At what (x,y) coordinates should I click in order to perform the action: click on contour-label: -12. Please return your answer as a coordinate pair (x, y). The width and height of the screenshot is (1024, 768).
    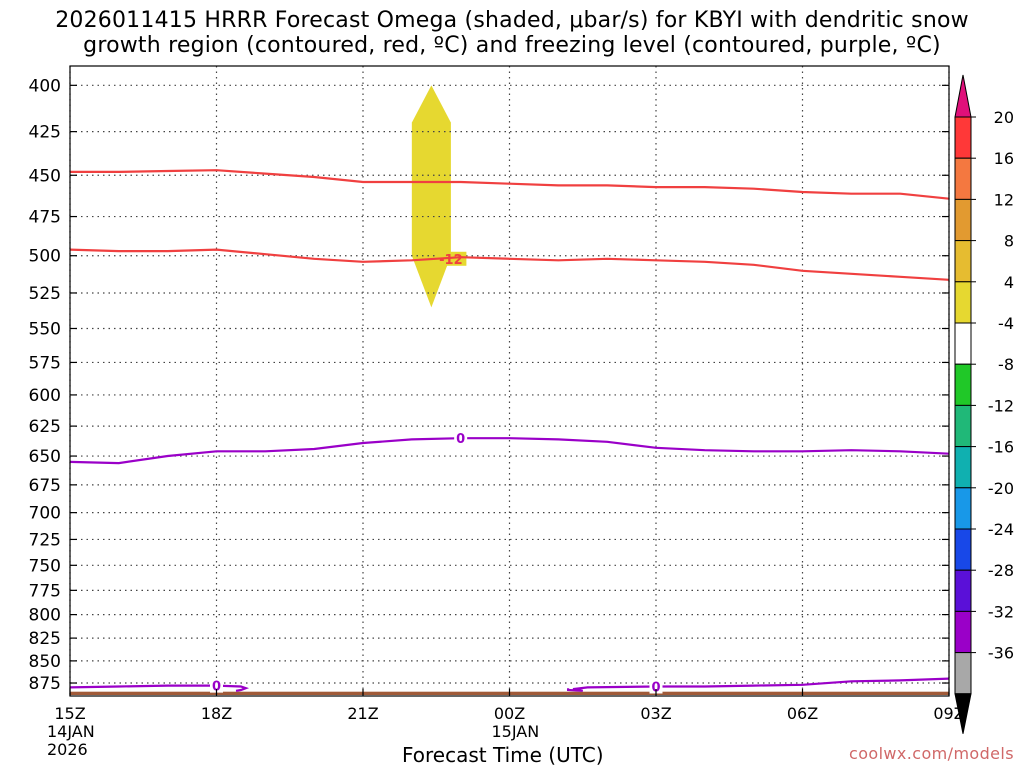
    Looking at the image, I should click on (451, 260).